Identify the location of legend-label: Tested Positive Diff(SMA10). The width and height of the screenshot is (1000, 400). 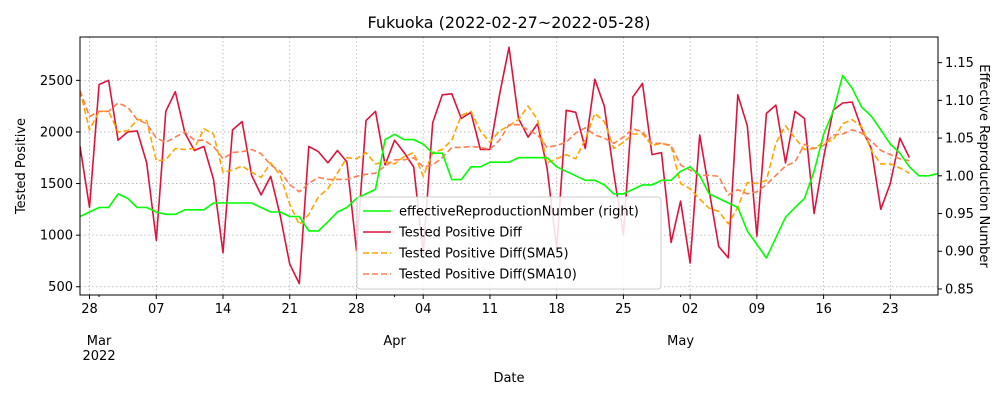
(487, 275).